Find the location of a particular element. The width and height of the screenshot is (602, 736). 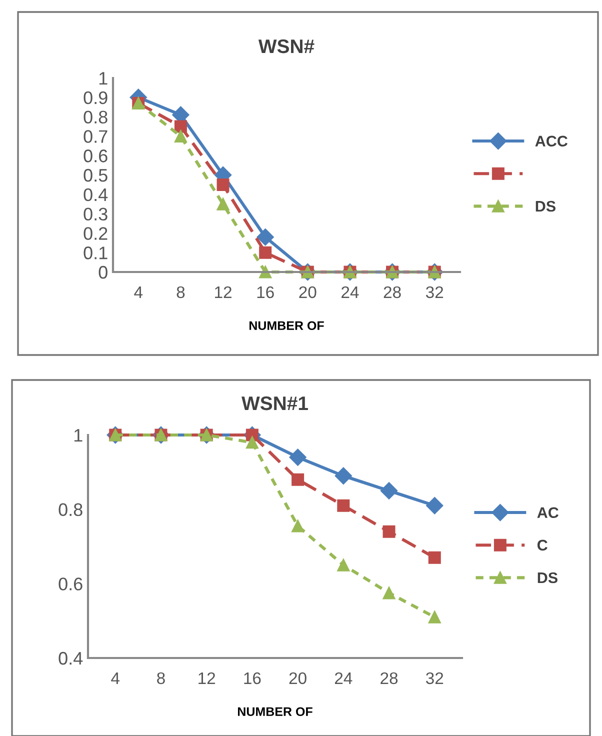

legend-label: ACC is located at coordinates (551, 141).